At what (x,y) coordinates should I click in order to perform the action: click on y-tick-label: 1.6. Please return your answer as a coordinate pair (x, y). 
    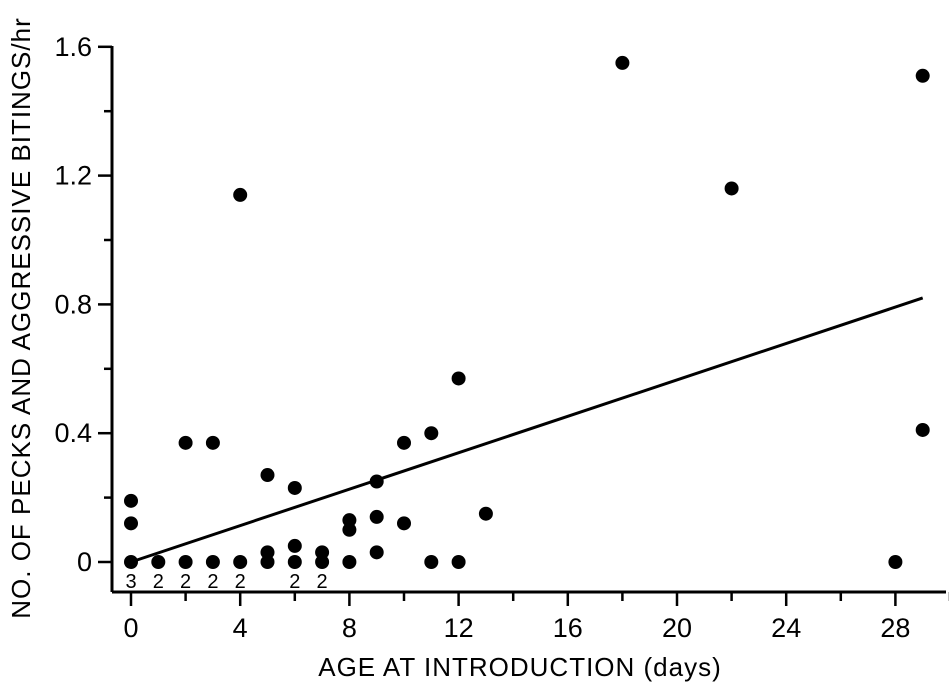
    Looking at the image, I should click on (73, 47).